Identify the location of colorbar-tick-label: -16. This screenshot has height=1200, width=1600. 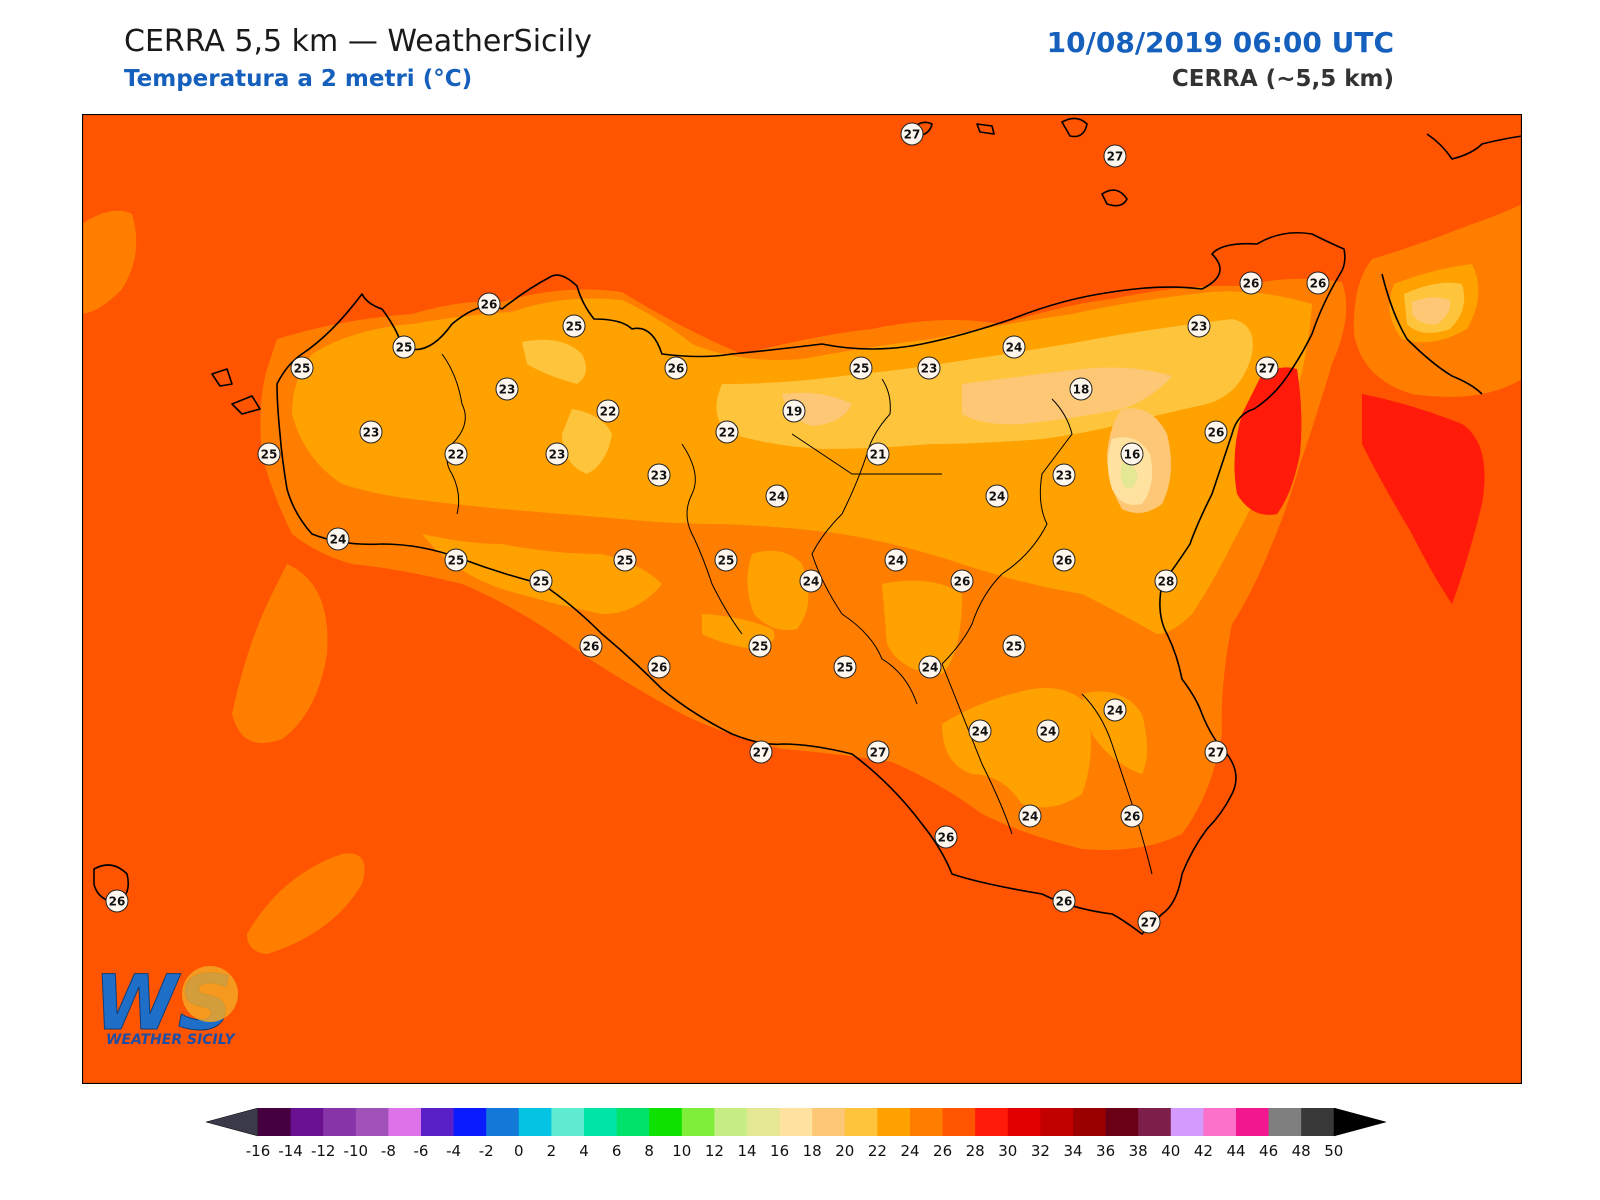
(258, 1151).